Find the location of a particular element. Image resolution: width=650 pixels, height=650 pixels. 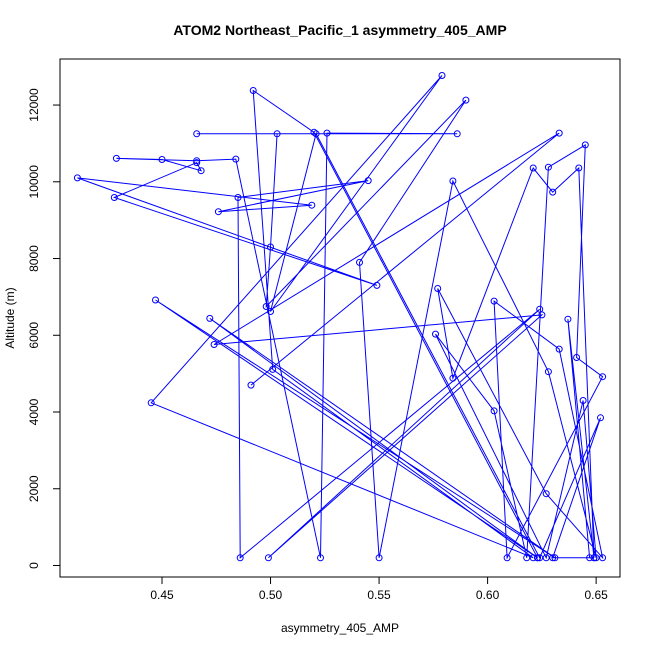

y-axis-label: Altitude (m) is located at coordinates (10, 317).